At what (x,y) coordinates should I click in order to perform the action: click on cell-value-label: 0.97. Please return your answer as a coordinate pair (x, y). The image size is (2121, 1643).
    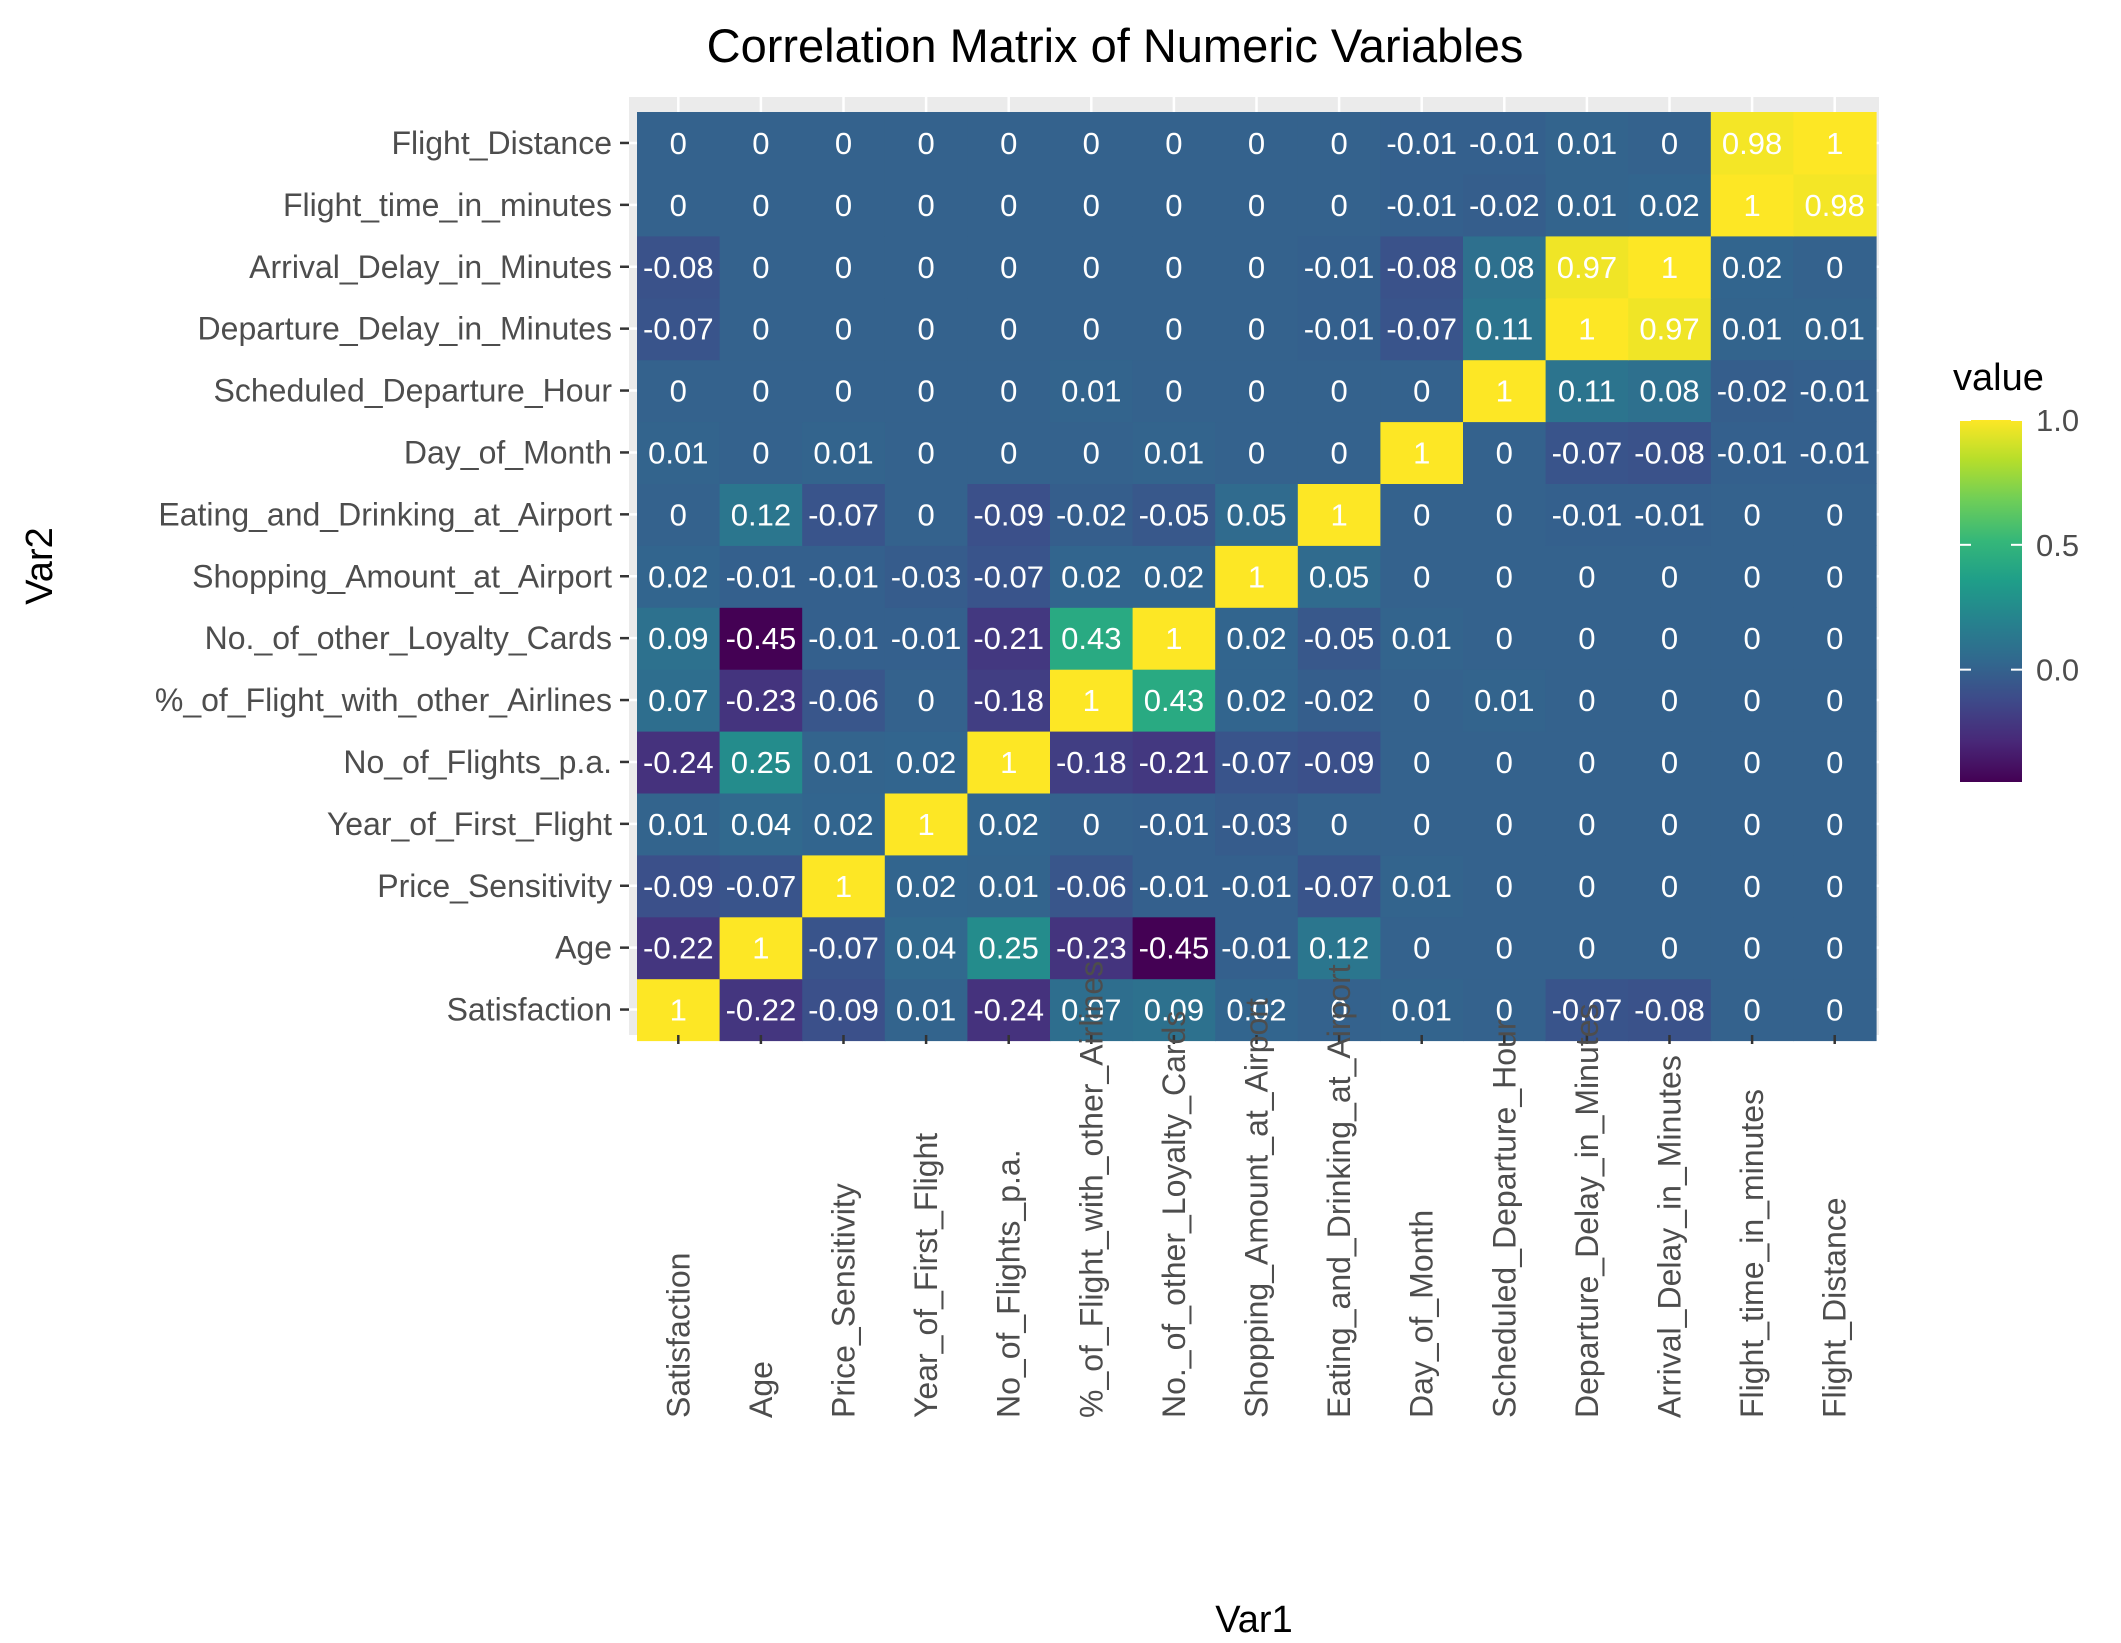
    Looking at the image, I should click on (1669, 329).